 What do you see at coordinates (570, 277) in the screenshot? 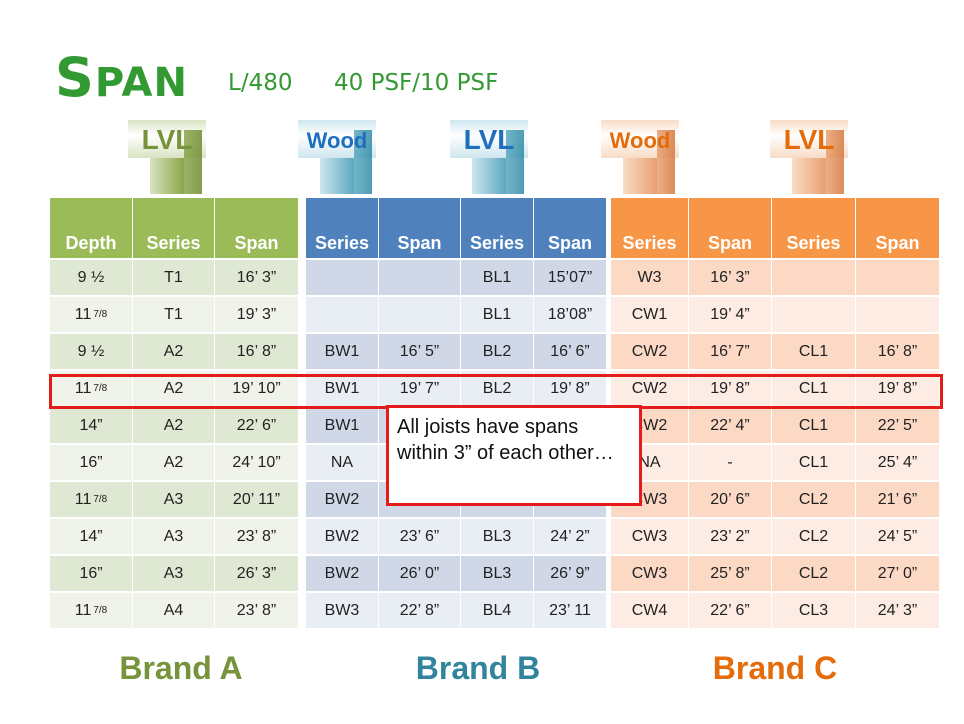
I see `table-cell: 15’07”` at bounding box center [570, 277].